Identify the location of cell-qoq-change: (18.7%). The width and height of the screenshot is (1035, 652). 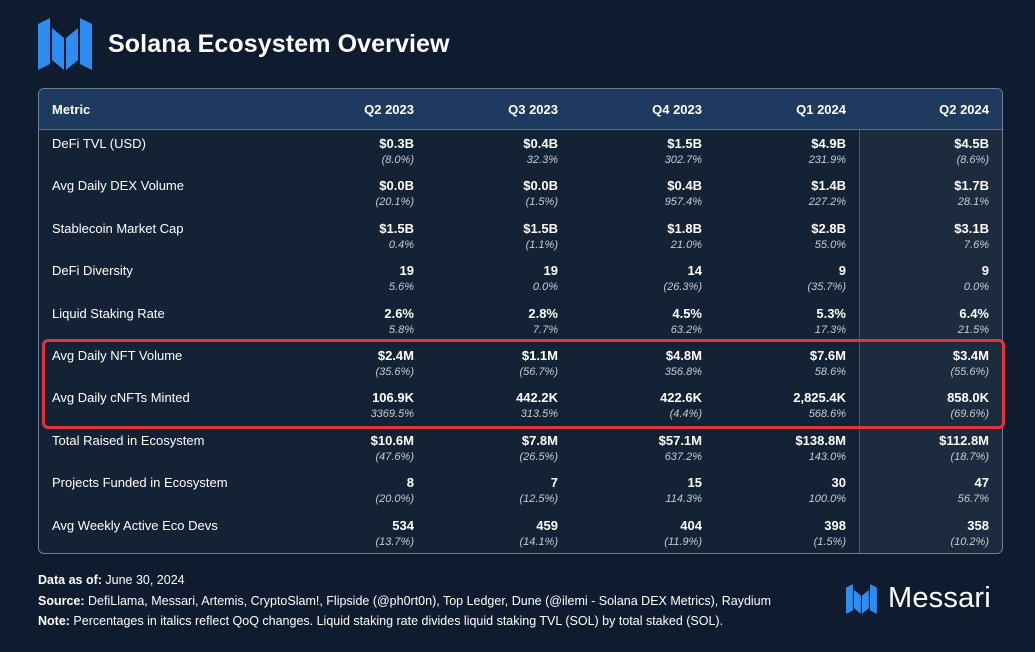
(969, 456).